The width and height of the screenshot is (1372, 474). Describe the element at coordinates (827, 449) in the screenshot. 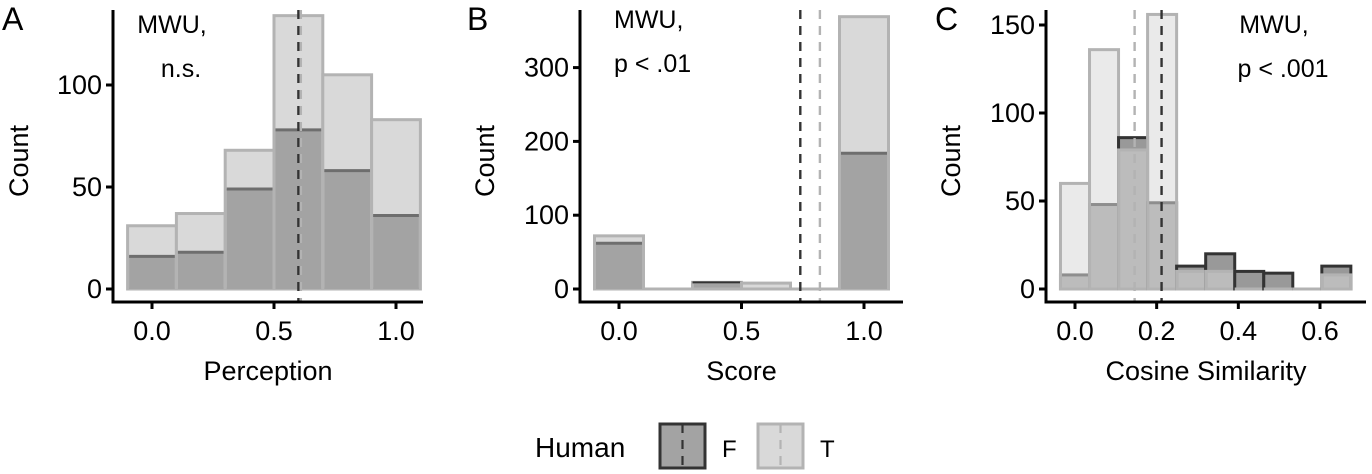

I see `legend-label-T: T` at that location.